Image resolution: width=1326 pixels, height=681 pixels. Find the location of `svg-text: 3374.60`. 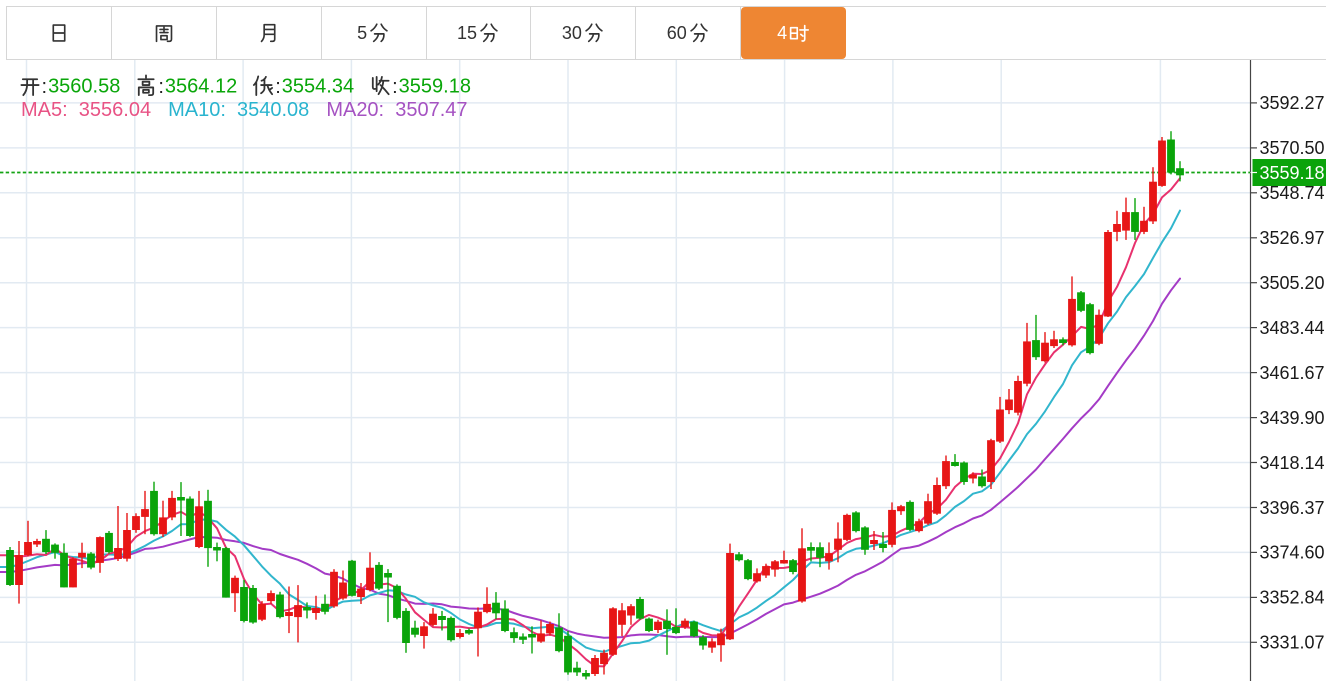

svg-text: 3374.60 is located at coordinates (1292, 553).